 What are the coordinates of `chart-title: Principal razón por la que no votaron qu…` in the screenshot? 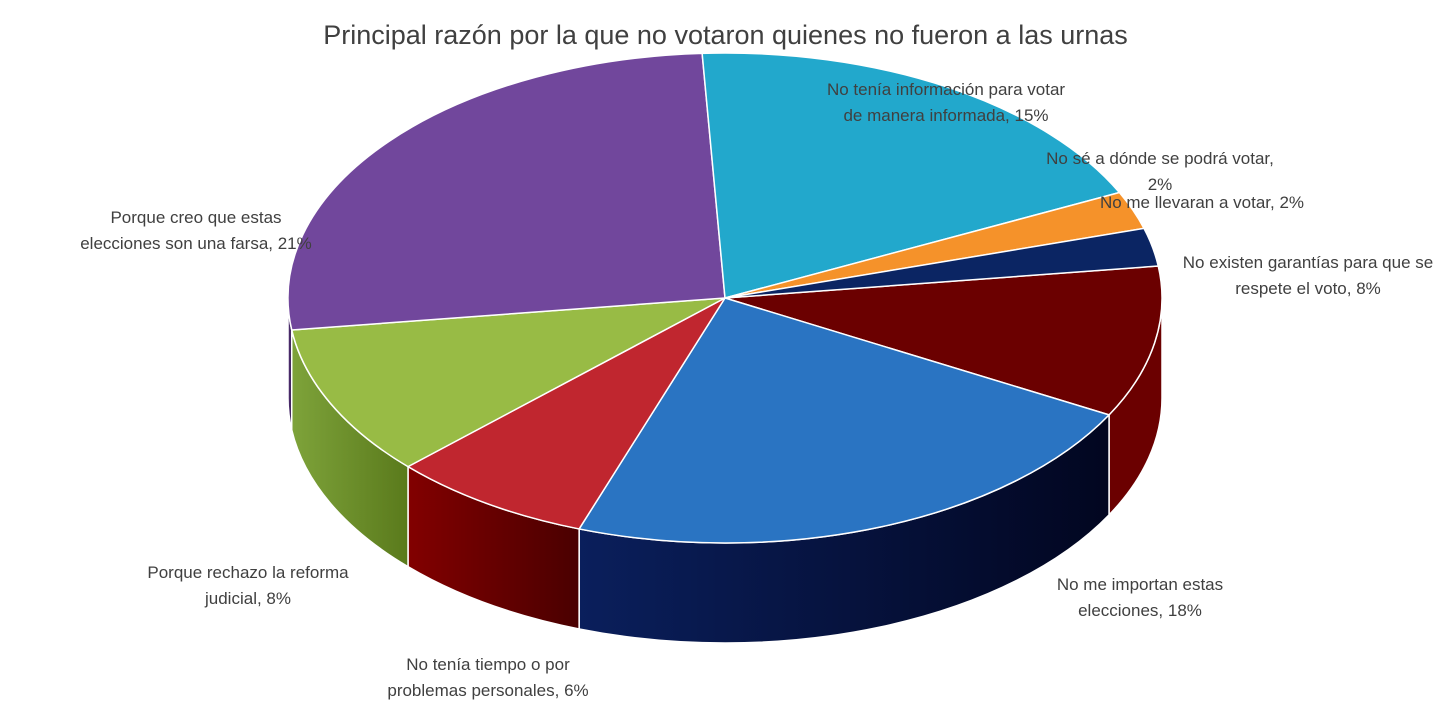 It's located at (725, 35).